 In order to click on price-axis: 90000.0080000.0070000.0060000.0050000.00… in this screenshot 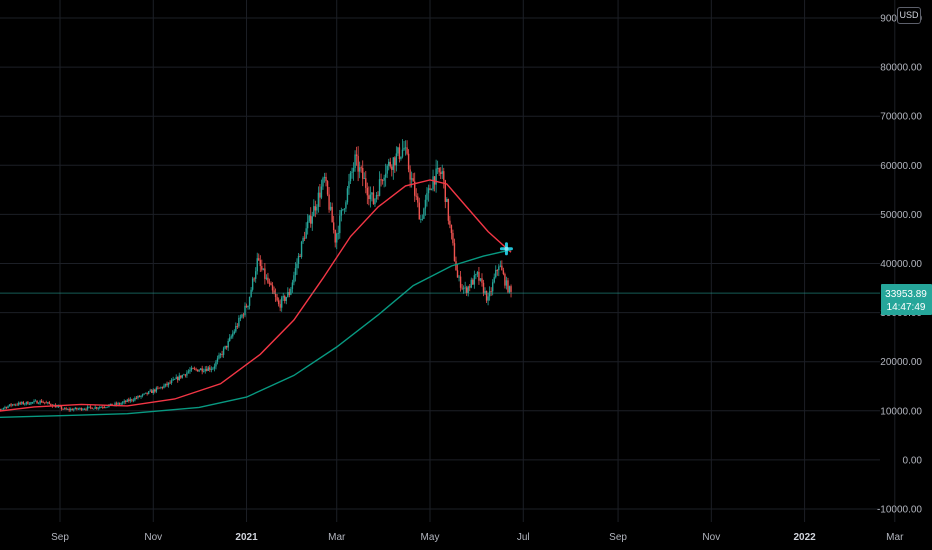, I will do `click(899, 265)`.